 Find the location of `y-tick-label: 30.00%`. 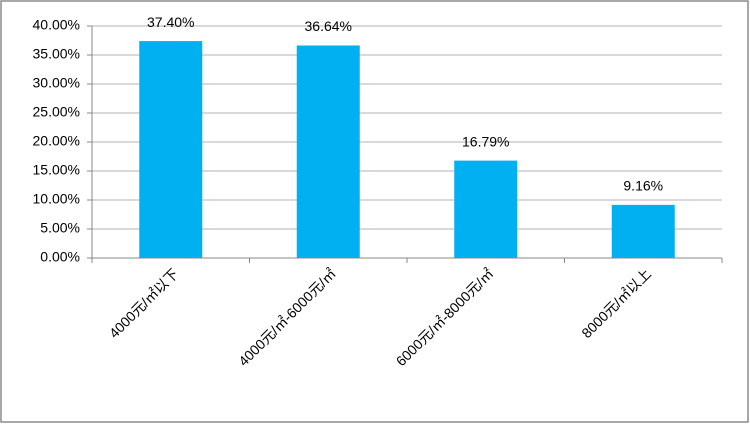

y-tick-label: 30.00% is located at coordinates (56, 83).